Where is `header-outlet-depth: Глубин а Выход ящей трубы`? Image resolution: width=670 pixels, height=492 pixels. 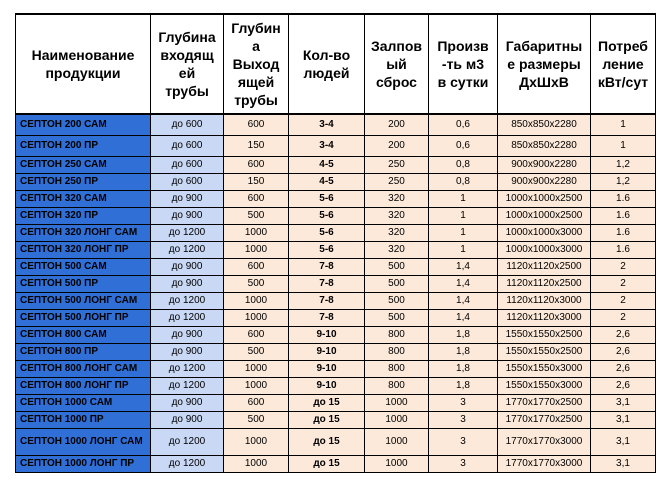 header-outlet-depth: Глубин а Выход ящей трубы is located at coordinates (256, 64).